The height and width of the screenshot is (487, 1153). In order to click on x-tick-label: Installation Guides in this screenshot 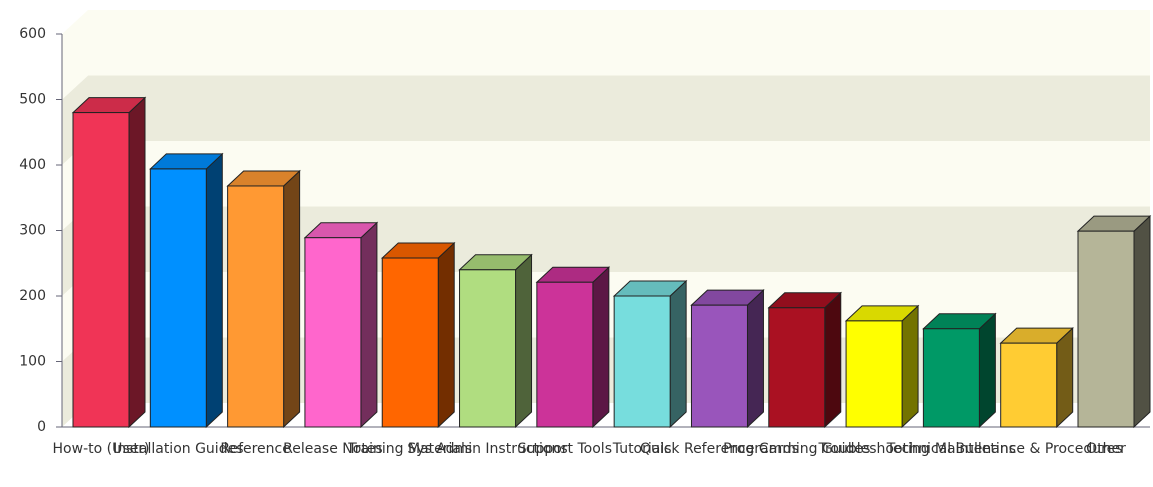, I will do `click(178, 449)`.